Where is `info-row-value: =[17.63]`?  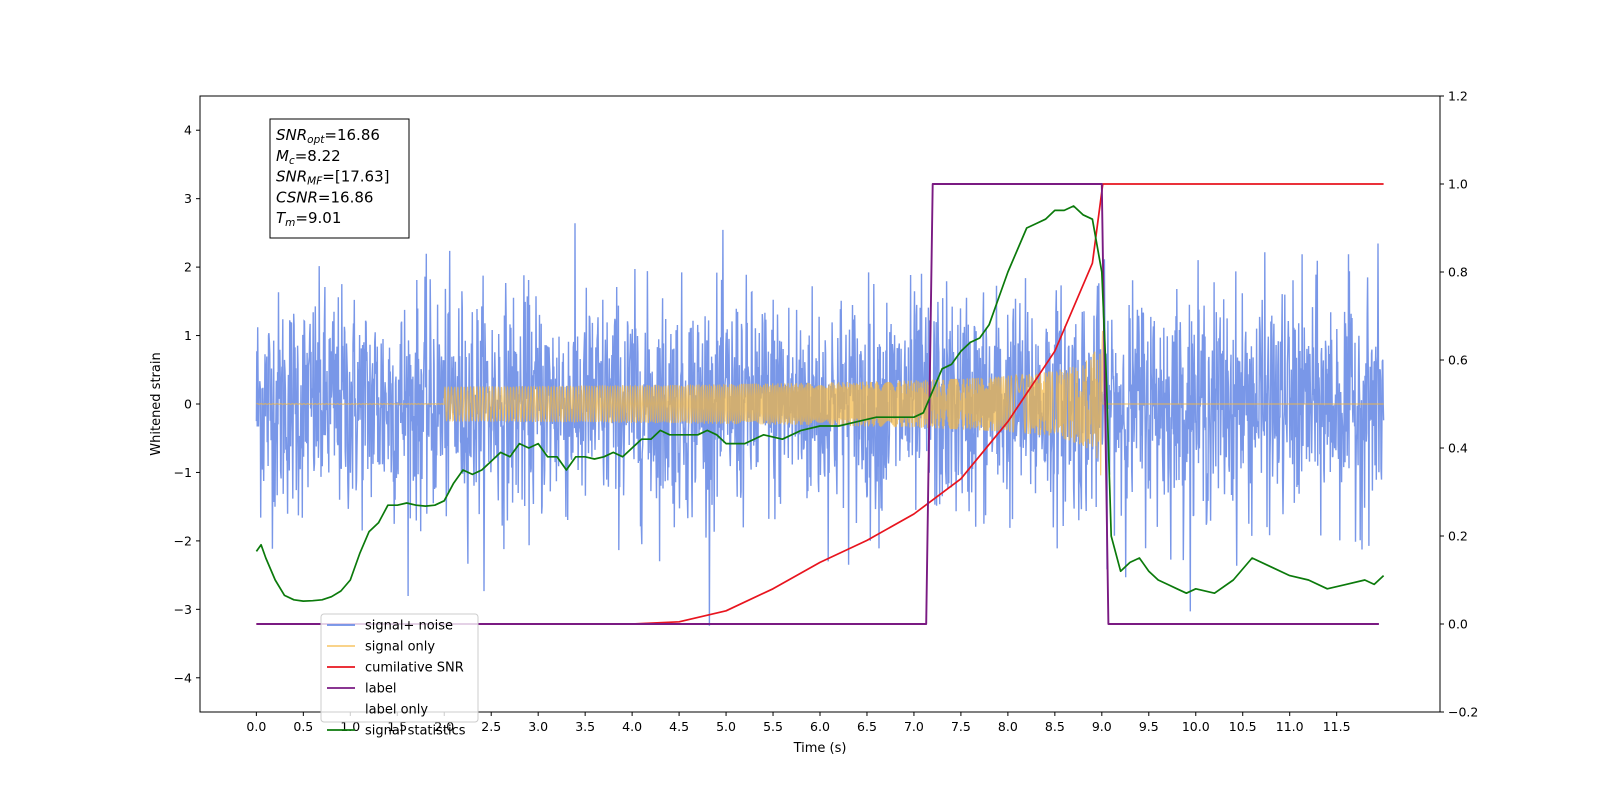 info-row-value: =[17.63] is located at coordinates (355, 177).